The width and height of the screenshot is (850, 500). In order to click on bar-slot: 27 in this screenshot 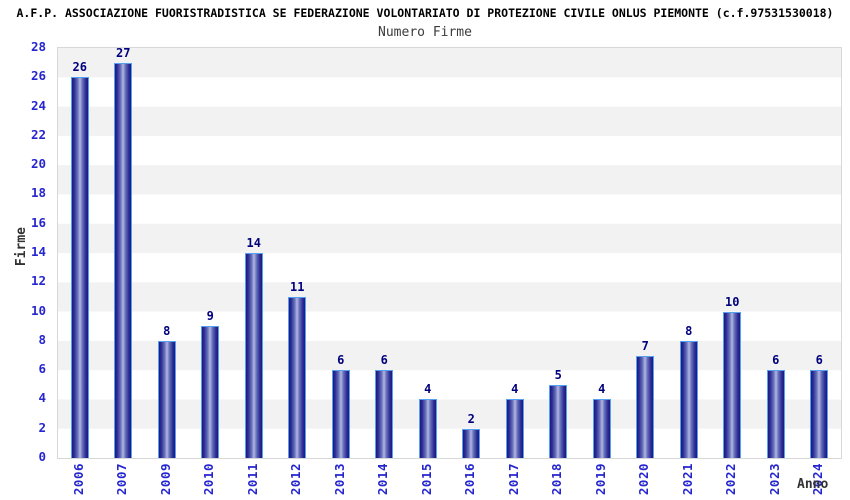, I will do `click(124, 252)`.